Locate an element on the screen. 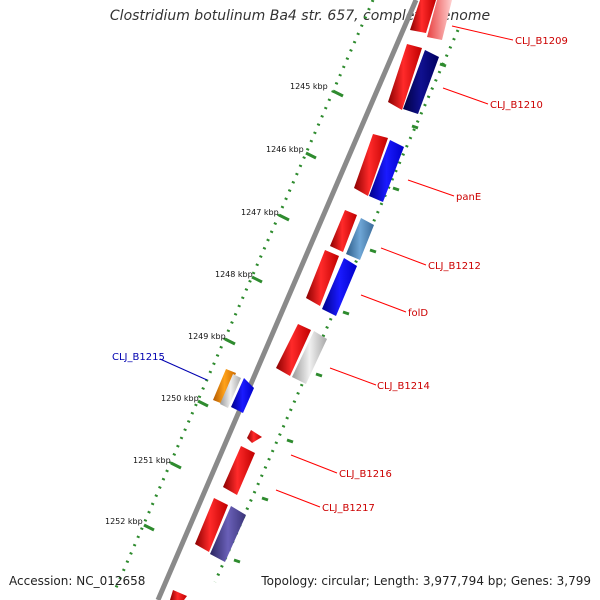 The image size is (600, 600). tick-label: 1249 kbp is located at coordinates (207, 336).